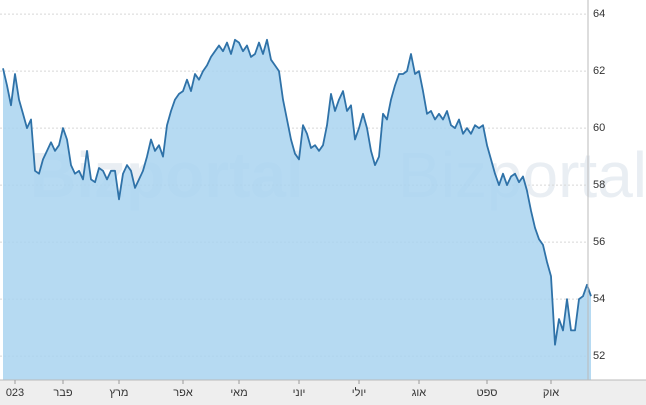 This screenshot has width=646, height=405. Describe the element at coordinates (62, 393) in the screenshot. I see `x-tick-label: פבר` at that location.